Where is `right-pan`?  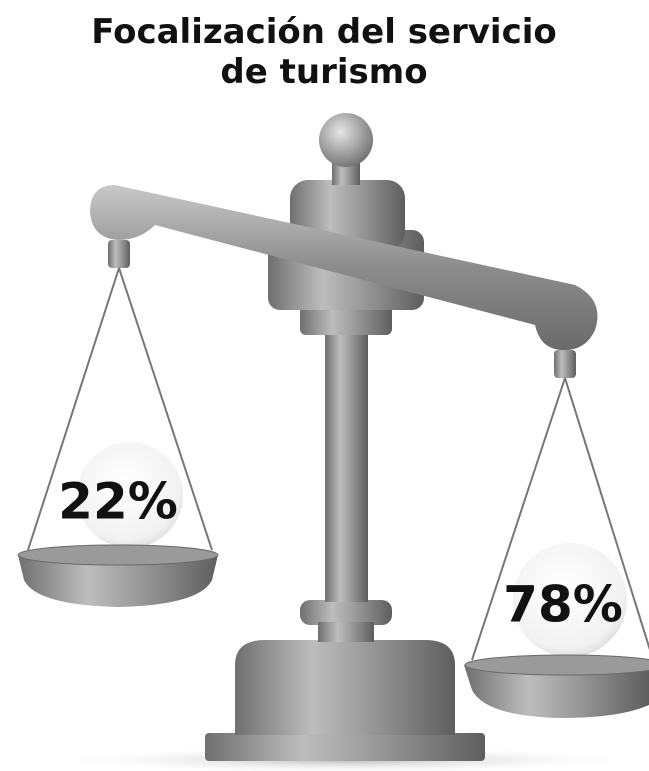 right-pan is located at coordinates (556, 691).